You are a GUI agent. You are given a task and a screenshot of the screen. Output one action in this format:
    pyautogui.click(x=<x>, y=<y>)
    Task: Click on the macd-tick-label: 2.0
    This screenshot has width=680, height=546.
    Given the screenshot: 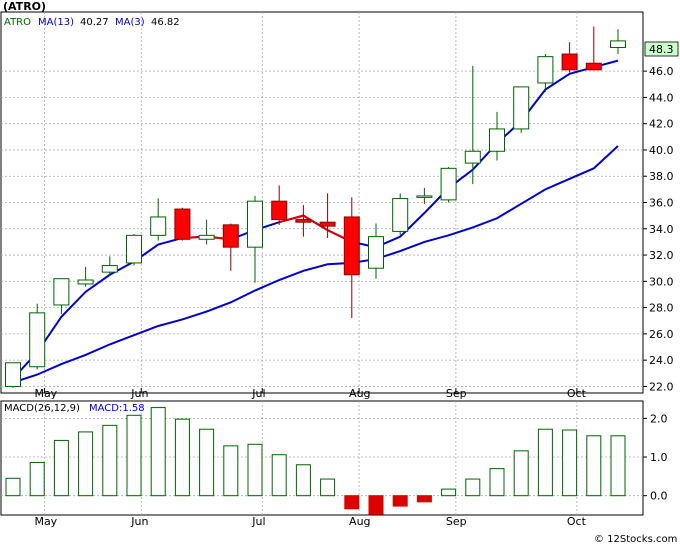 What is the action you would take?
    pyautogui.click(x=659, y=418)
    